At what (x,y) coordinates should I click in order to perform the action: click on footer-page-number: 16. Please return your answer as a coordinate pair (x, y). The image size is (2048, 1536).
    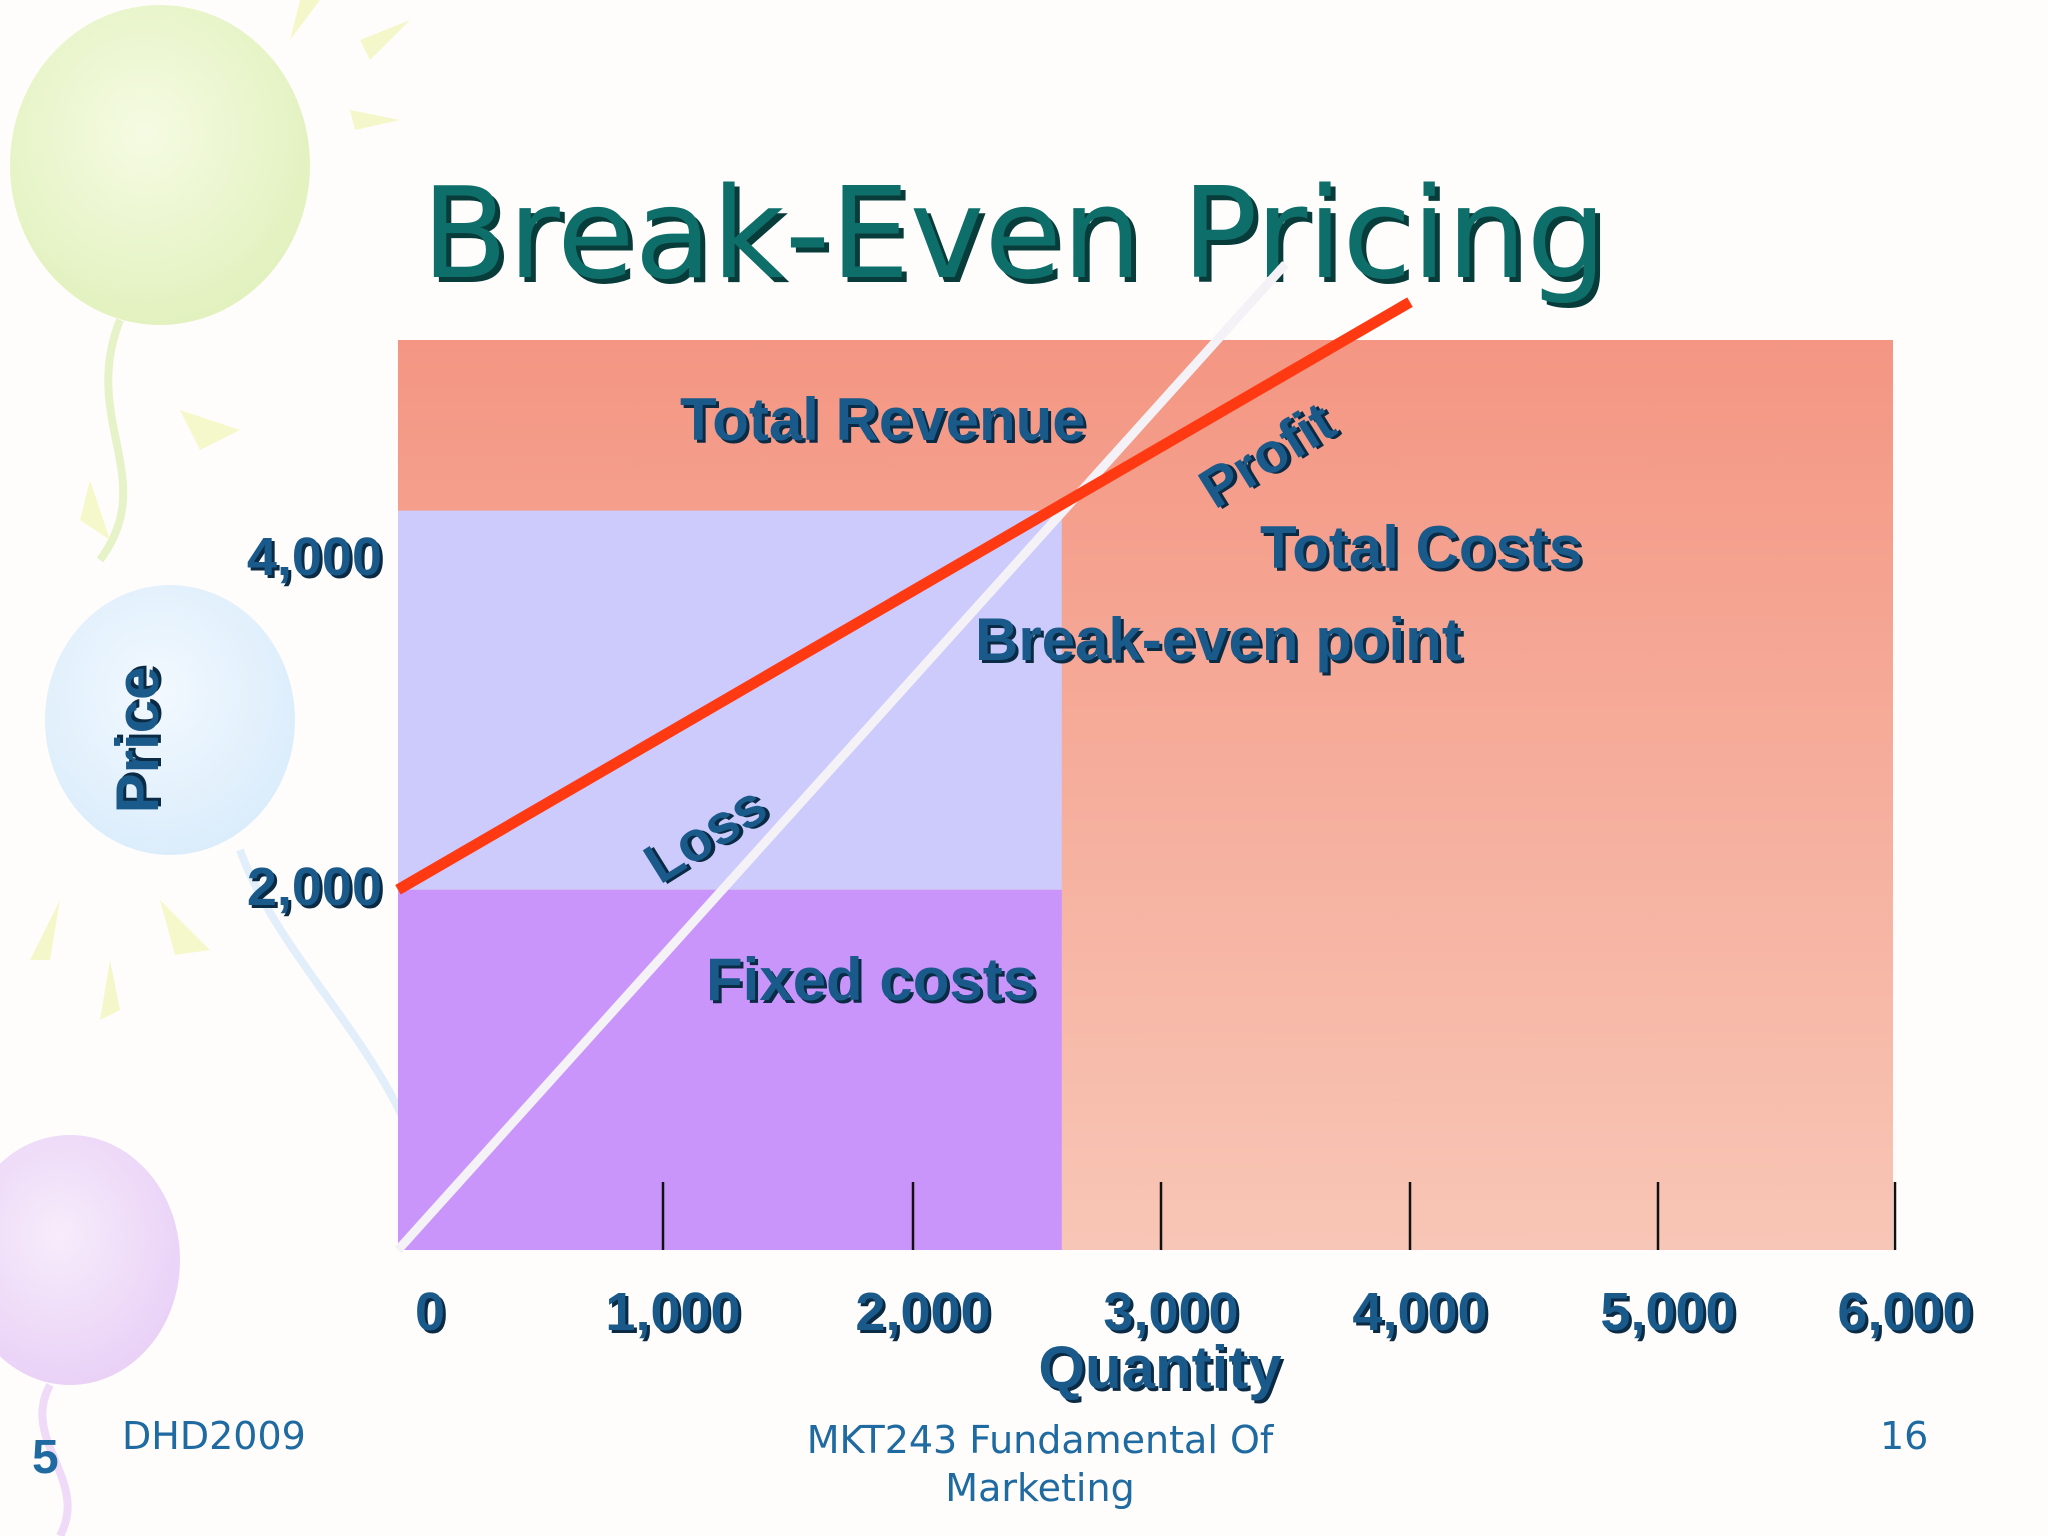
    Looking at the image, I should click on (1904, 1436).